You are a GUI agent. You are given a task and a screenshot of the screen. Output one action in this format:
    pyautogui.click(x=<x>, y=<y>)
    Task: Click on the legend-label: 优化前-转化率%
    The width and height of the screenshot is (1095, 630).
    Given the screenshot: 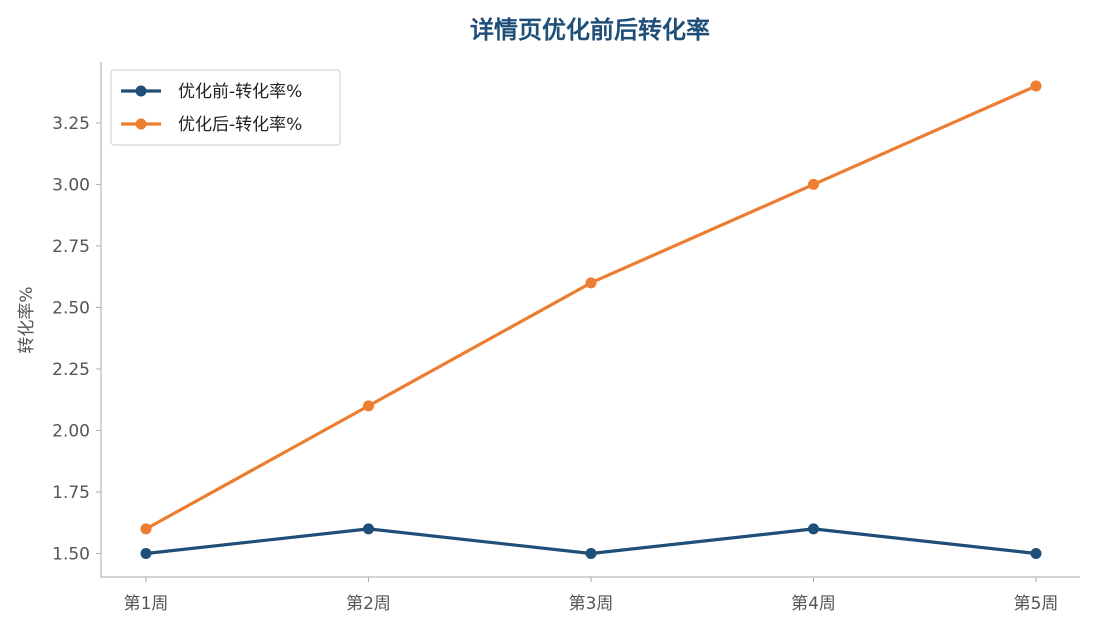 What is the action you would take?
    pyautogui.click(x=240, y=92)
    